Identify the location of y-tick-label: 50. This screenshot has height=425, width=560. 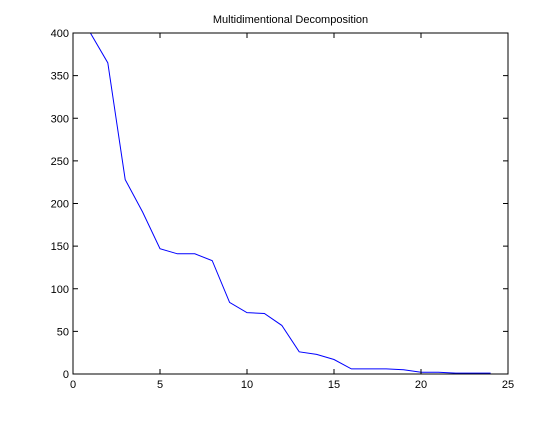
(63, 332).